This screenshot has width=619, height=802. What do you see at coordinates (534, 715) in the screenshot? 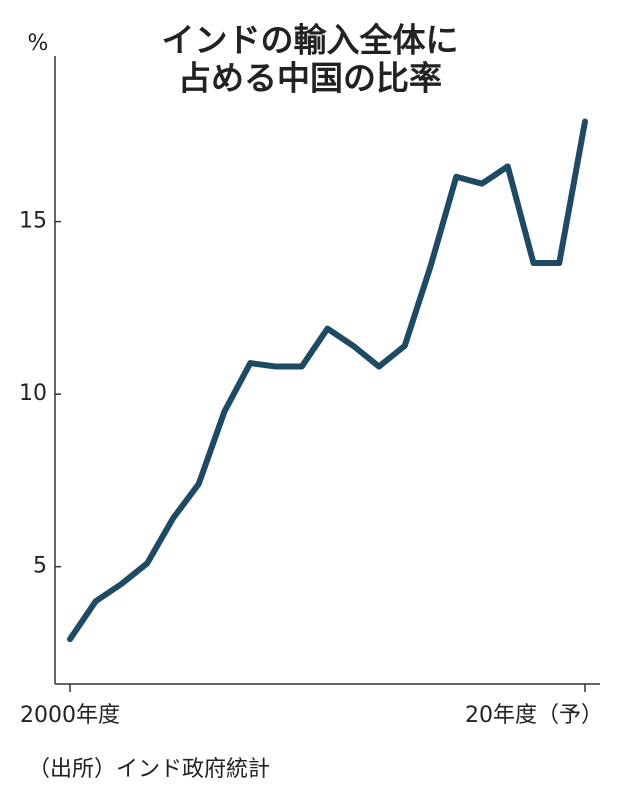
I see `x-tick-label: 20年度（予）` at bounding box center [534, 715].